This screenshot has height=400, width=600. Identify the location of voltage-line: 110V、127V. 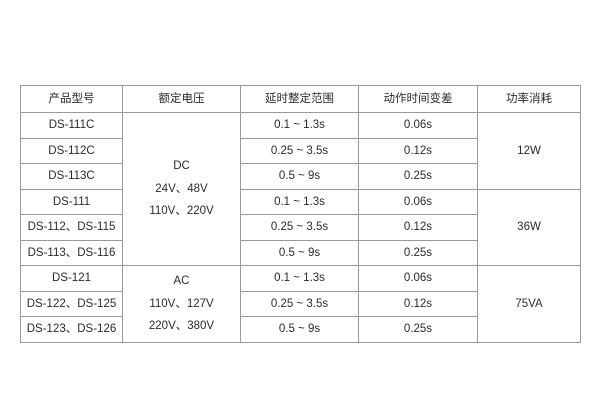
(181, 303).